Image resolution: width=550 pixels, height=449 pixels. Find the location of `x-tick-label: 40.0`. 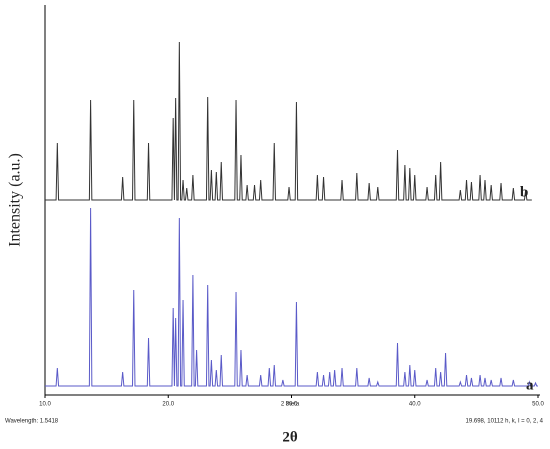

x-tick-label: 40.0 is located at coordinates (415, 405).